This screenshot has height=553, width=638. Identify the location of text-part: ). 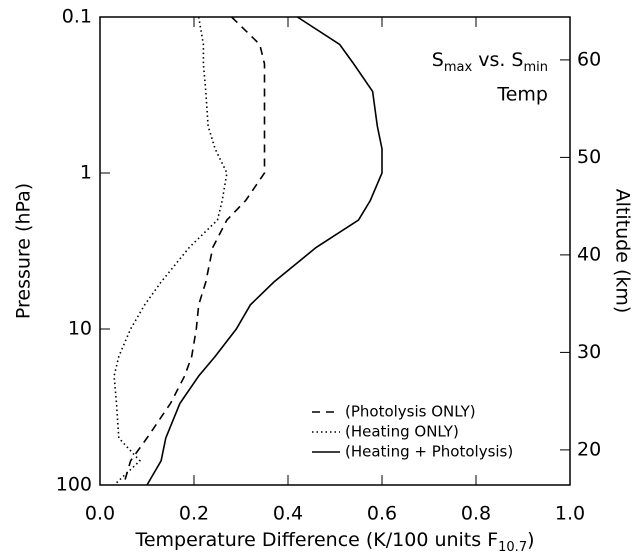
(530, 540).